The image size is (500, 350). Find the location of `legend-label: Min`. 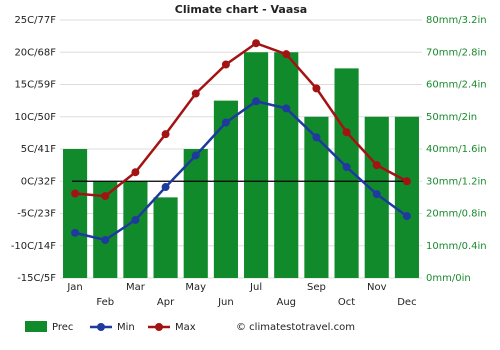

legend-label: Min is located at coordinates (126, 327).